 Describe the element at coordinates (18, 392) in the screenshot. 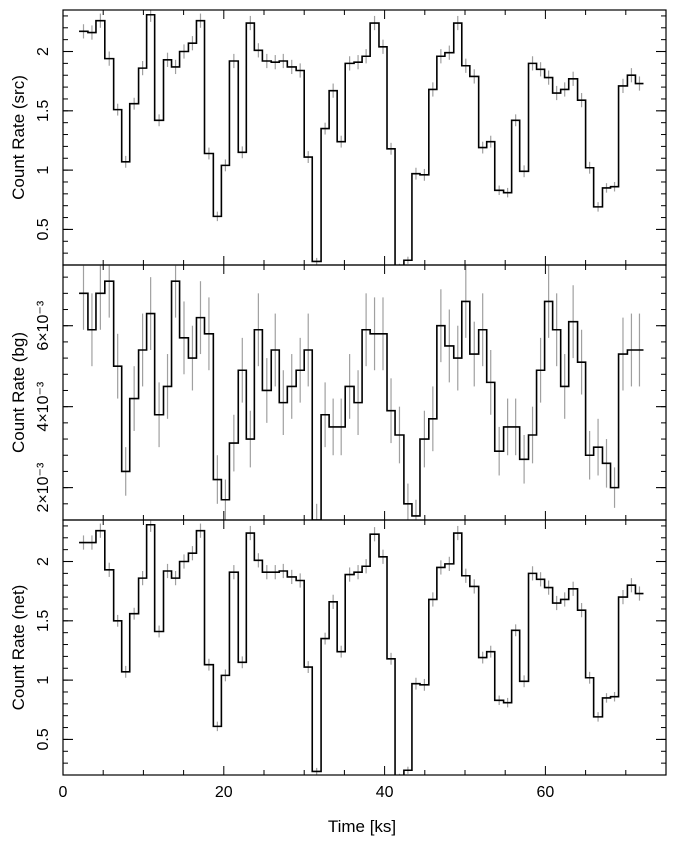

I see `y-axis-label: Count Rate (bg)` at that location.